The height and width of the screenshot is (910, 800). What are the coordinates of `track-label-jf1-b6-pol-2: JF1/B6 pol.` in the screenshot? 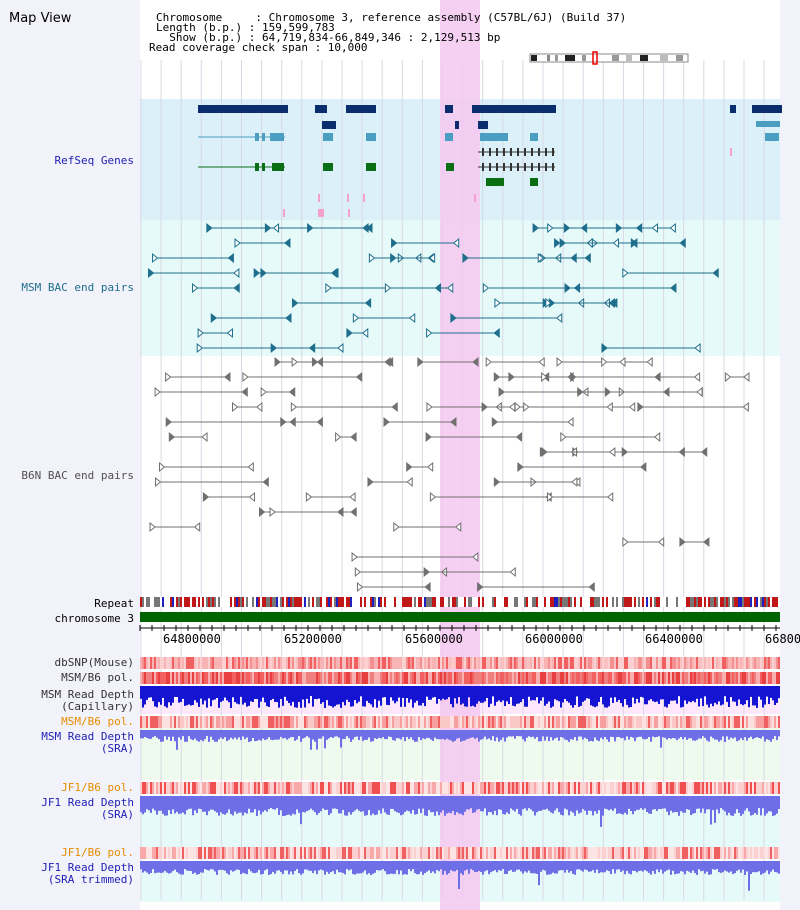 It's located at (97, 852).